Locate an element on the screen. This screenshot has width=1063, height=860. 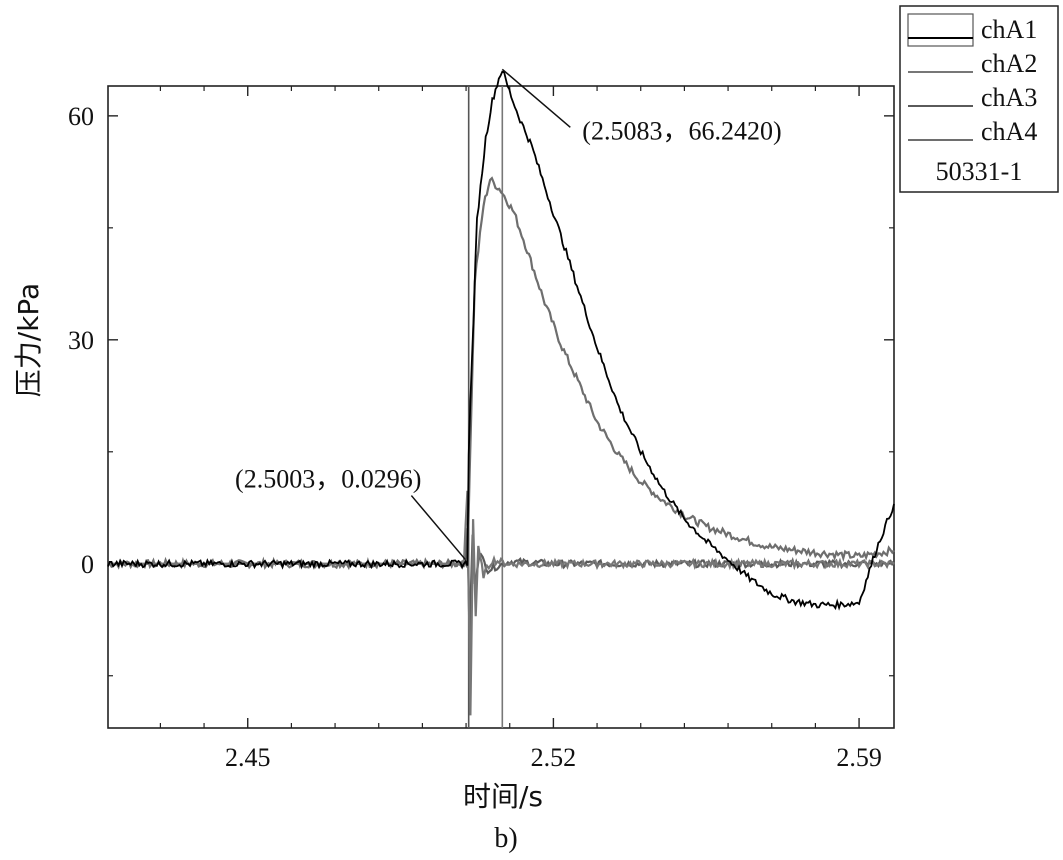
legend-label: chA1 is located at coordinates (1009, 29).